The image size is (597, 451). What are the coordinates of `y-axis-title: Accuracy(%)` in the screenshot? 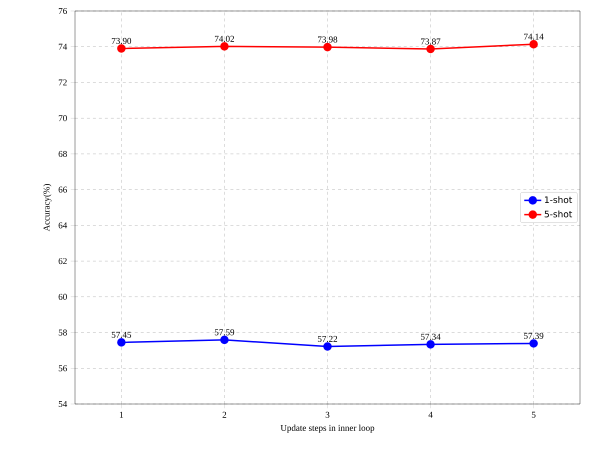 It's located at (47, 208).